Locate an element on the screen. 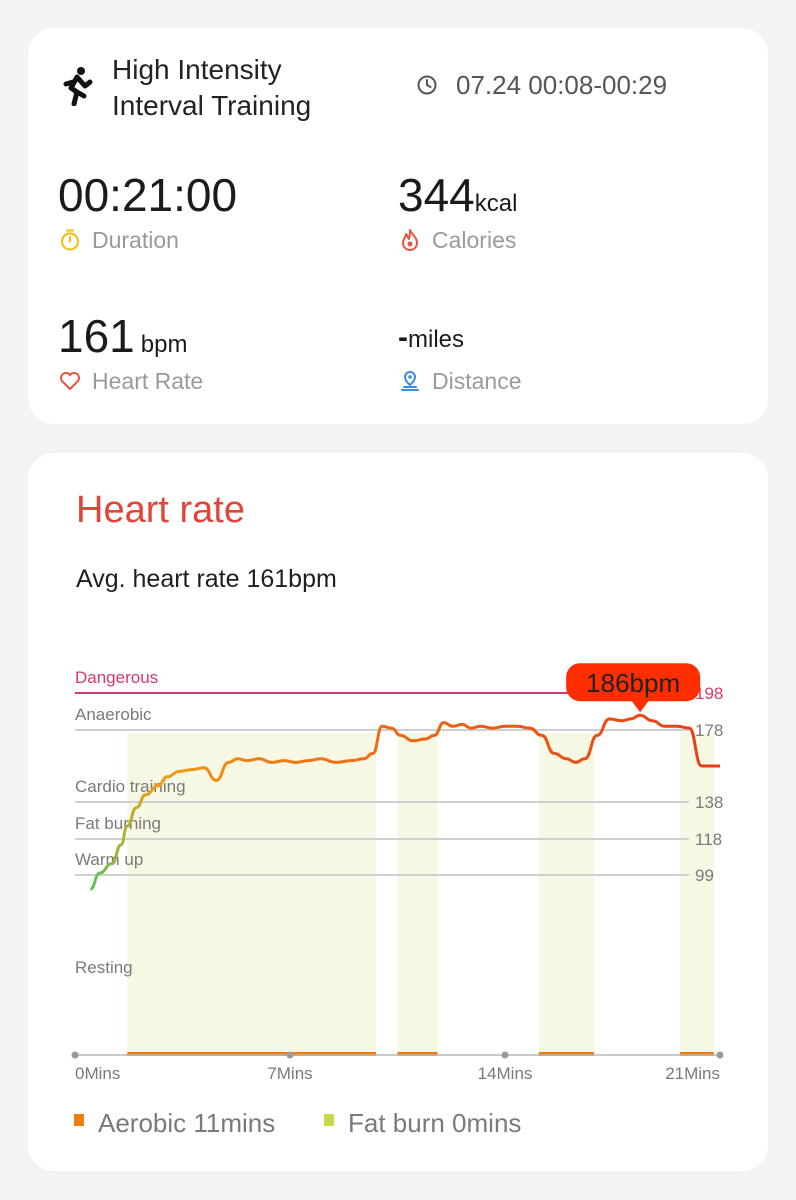 This screenshot has width=796, height=1200. threshold-label-198: 198 is located at coordinates (709, 693).